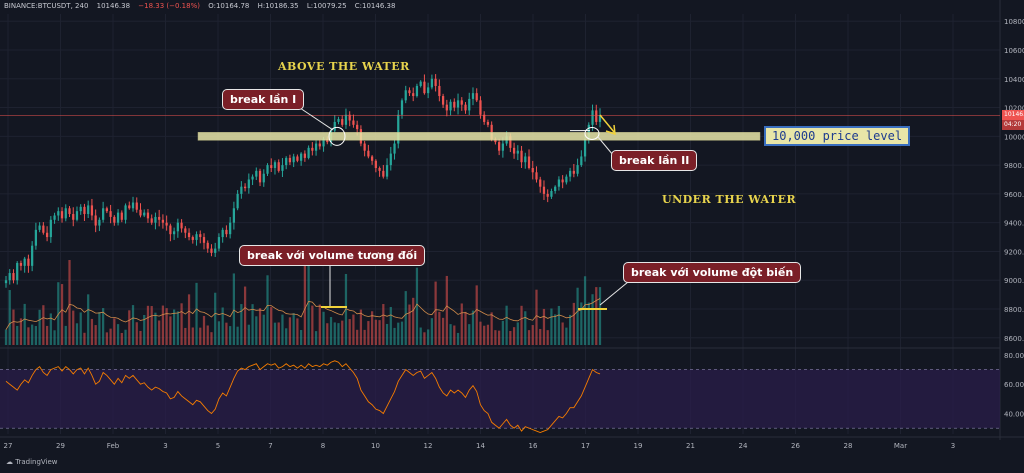 The image size is (1024, 473). What do you see at coordinates (169, 6) in the screenshot?
I see `price-change: −18.33 (−0.18%)` at bounding box center [169, 6].